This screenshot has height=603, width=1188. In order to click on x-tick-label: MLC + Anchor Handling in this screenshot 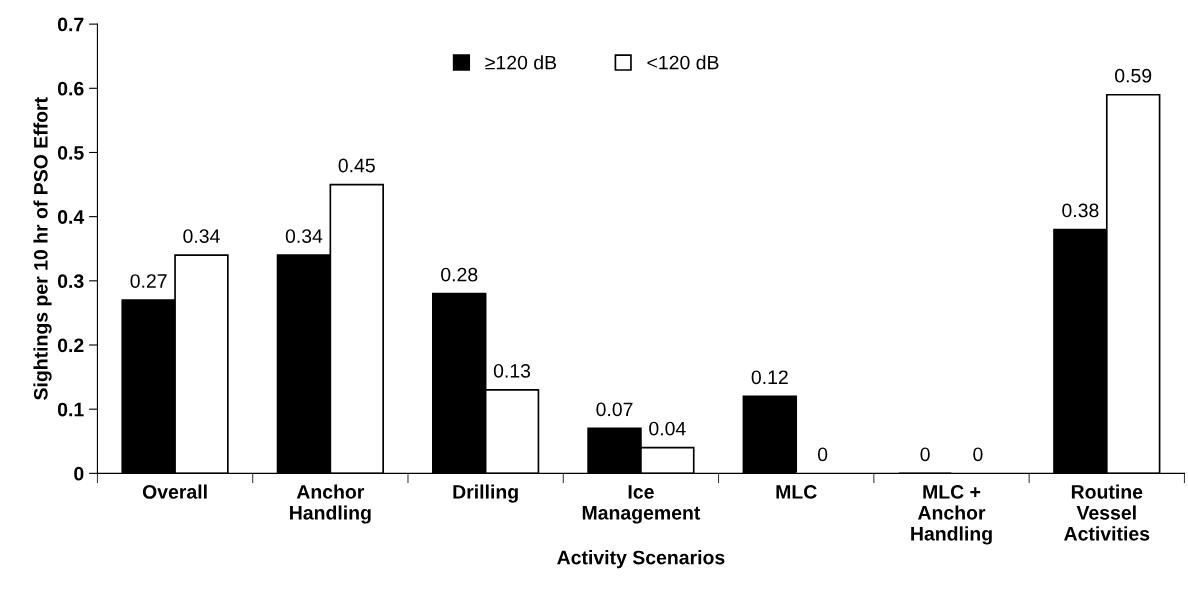, I will do `click(951, 514)`.